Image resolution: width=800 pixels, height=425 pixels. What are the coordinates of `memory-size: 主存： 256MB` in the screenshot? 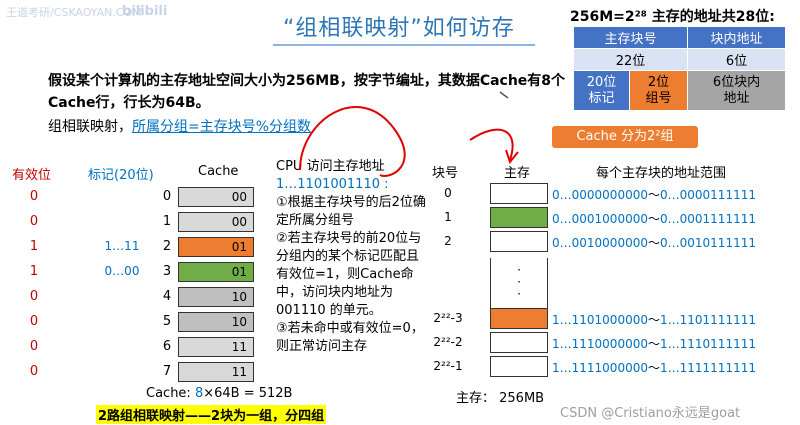 It's located at (500, 398).